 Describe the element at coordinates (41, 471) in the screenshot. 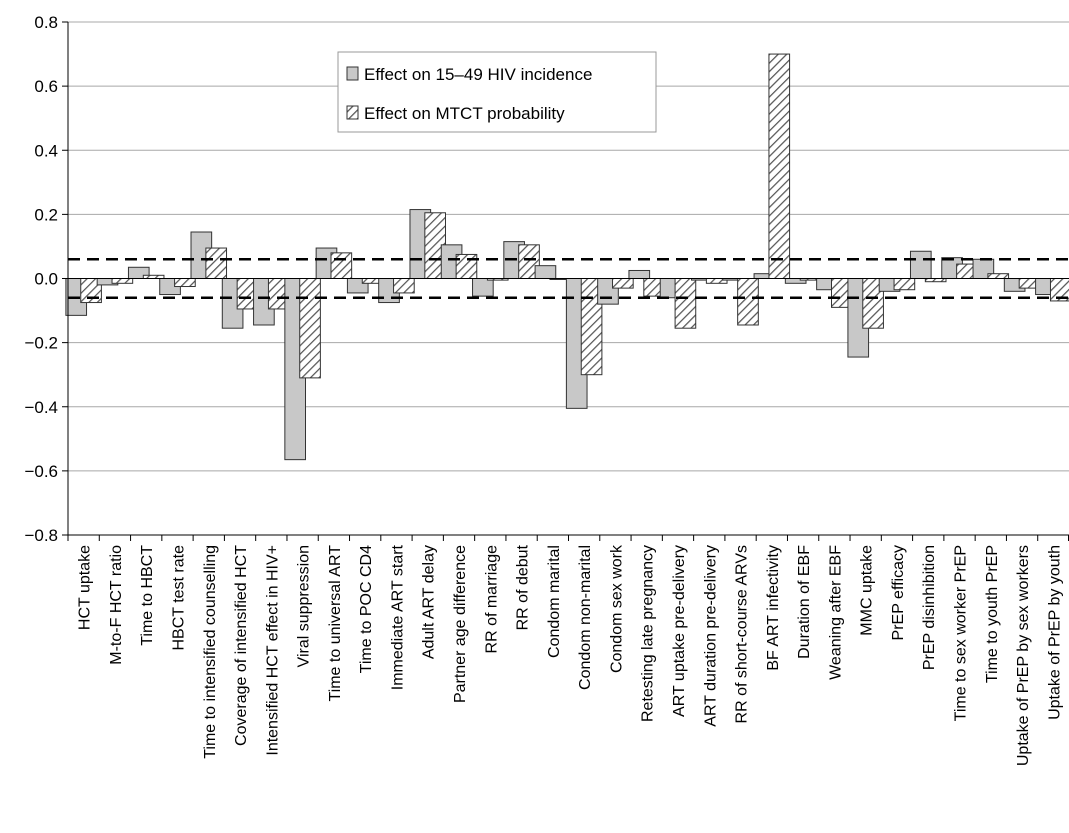

I see `y-tick-label: −0.6` at that location.